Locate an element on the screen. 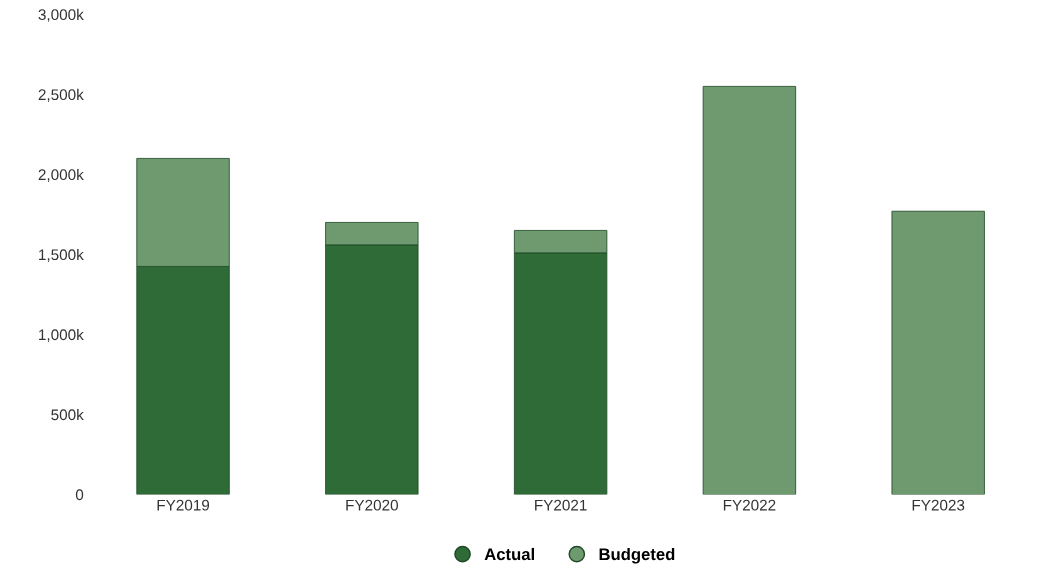 This screenshot has height=575, width=1043. x-tick-label: FY2019 is located at coordinates (183, 505).